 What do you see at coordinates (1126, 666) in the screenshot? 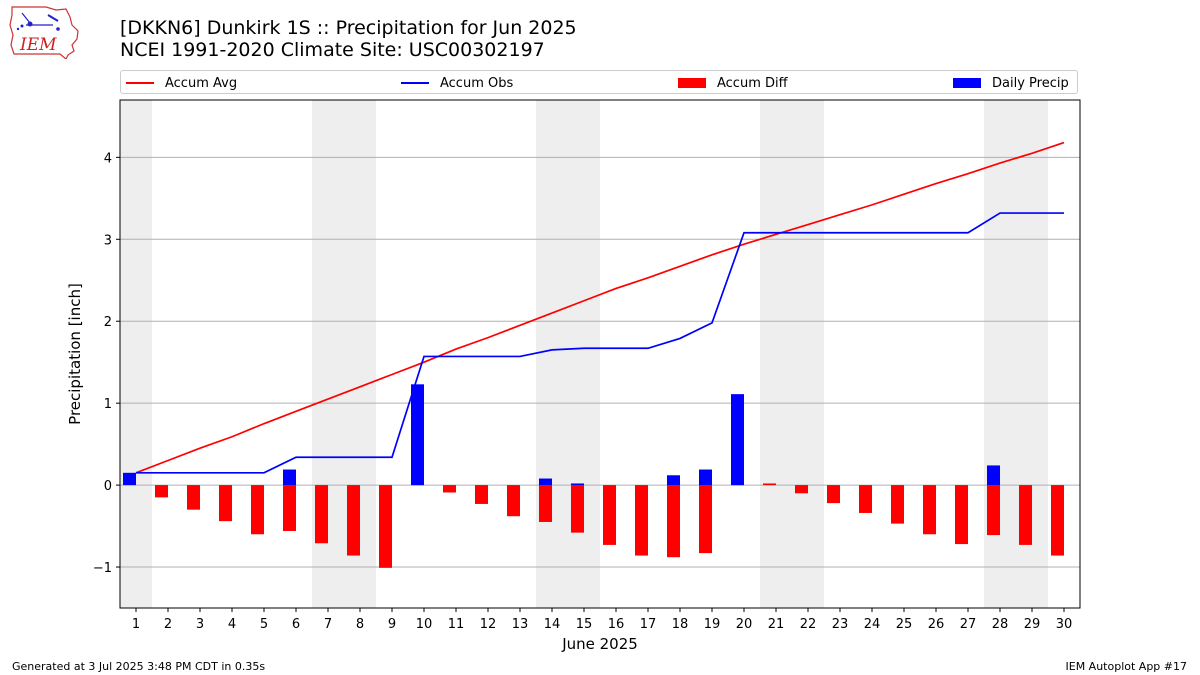
I see `footer-app-id: IEM Autoplot App #17` at bounding box center [1126, 666].